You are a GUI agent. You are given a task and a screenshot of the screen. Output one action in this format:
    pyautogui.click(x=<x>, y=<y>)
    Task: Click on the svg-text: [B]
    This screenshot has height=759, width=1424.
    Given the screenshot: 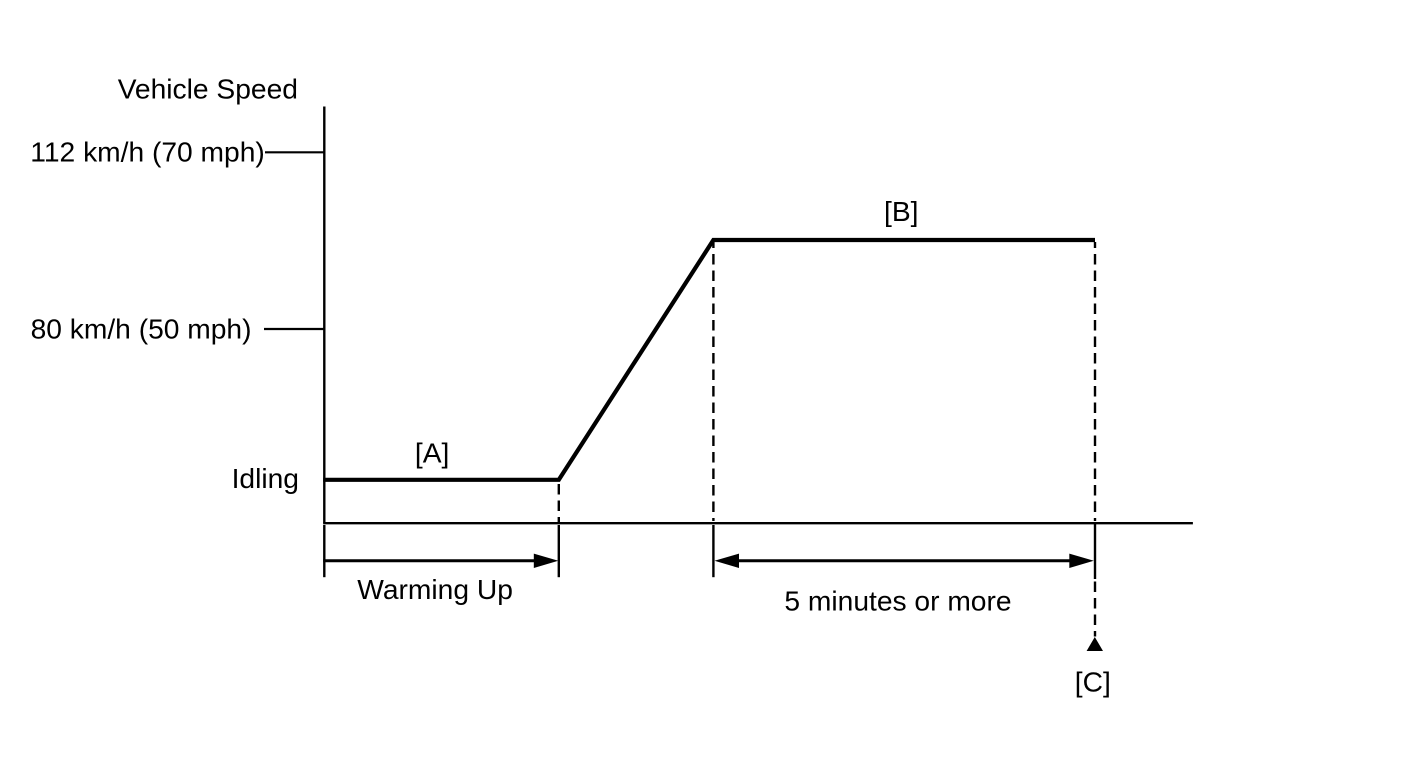 What is the action you would take?
    pyautogui.click(x=901, y=211)
    